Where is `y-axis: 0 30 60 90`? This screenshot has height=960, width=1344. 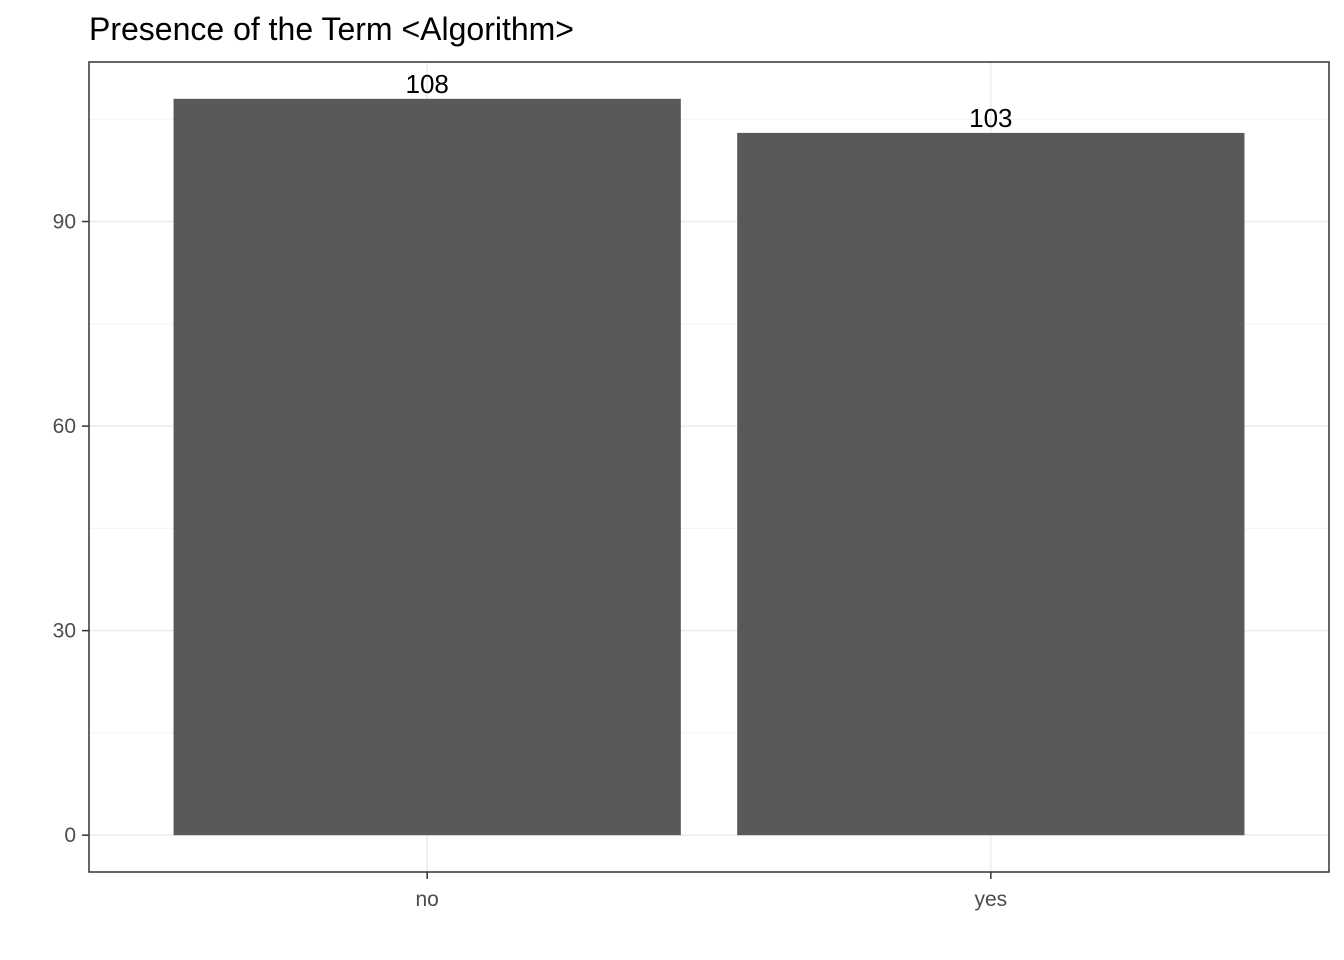
y-axis: 0 30 60 90 is located at coordinates (71, 529).